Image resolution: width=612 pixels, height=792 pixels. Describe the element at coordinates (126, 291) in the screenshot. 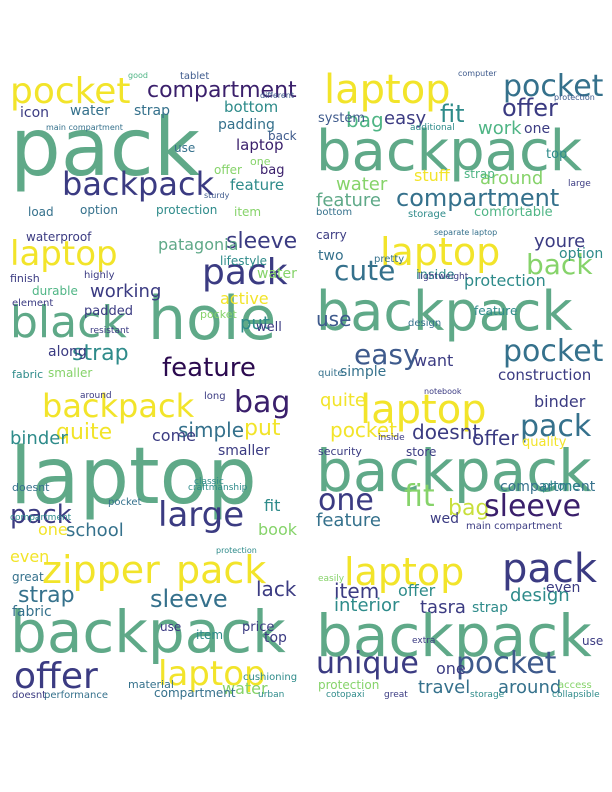

I see `cloud-word: working` at that location.